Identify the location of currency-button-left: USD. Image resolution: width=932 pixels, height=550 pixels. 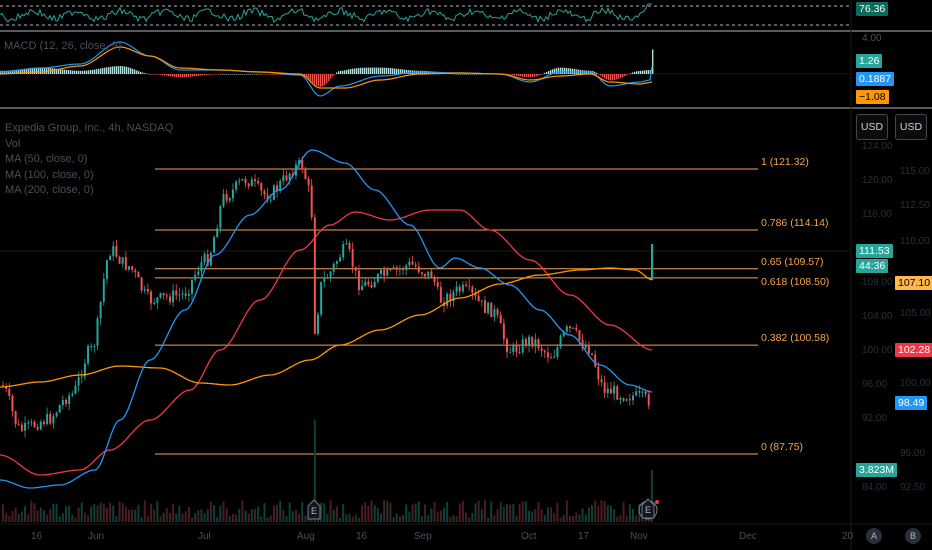
(872, 127).